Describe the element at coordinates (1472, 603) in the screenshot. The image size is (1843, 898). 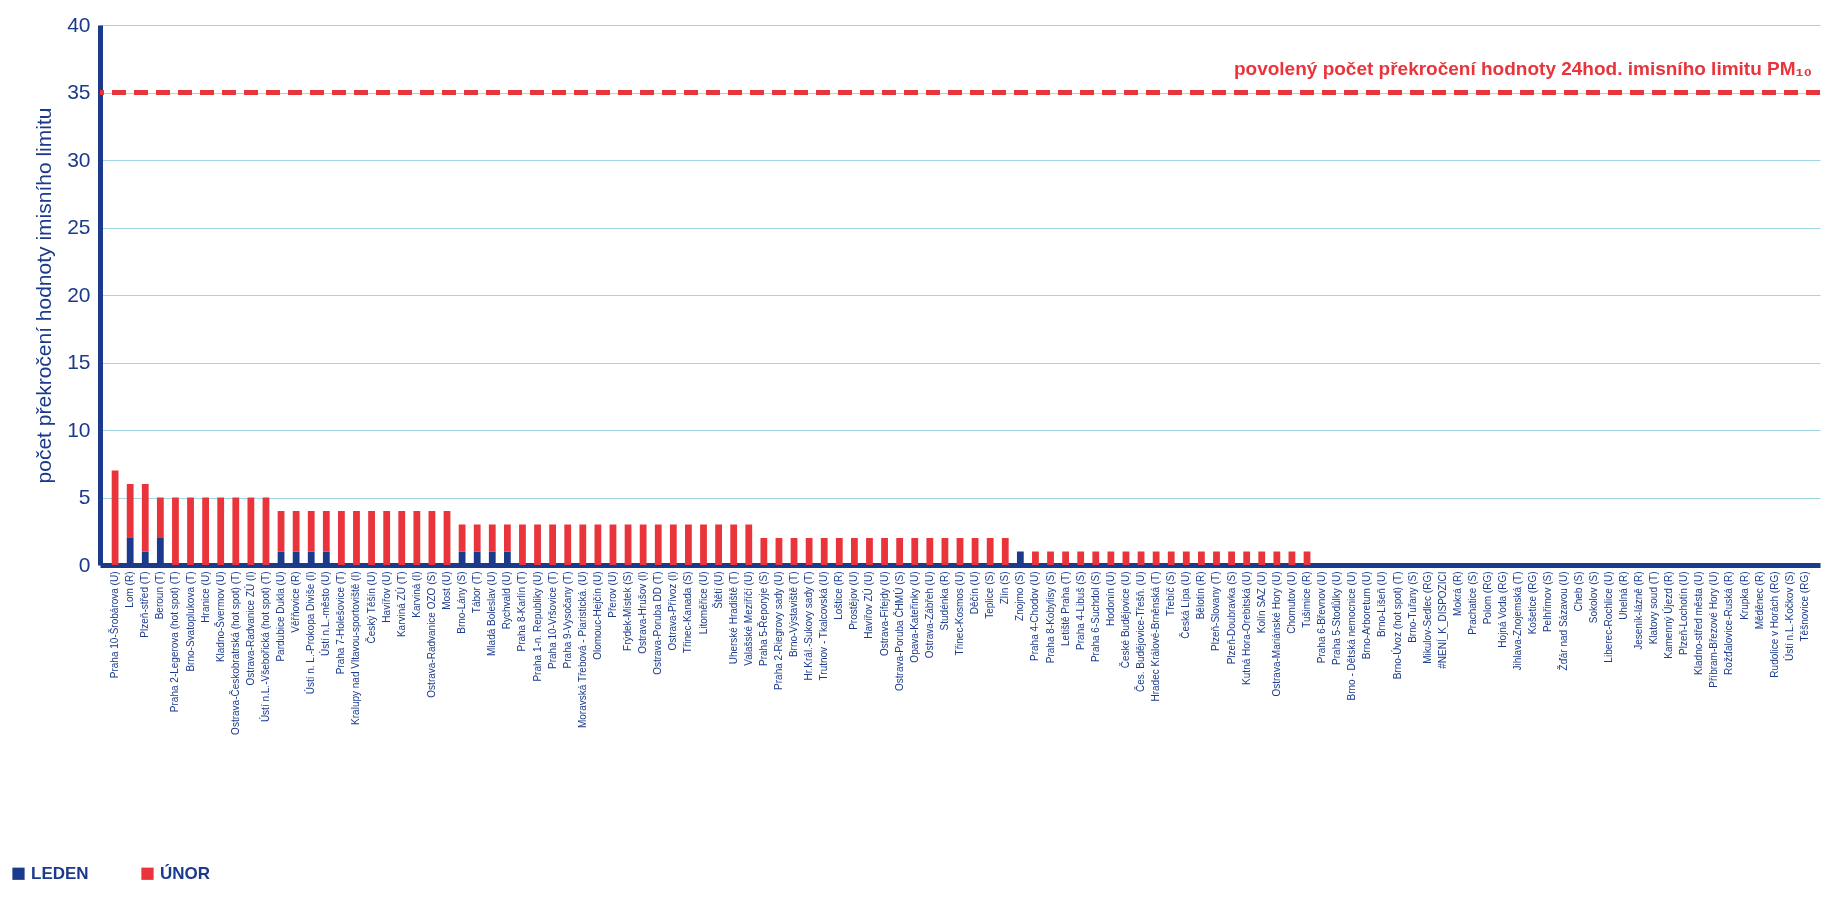
I see `x-tick-label: Prachatice (S)` at that location.